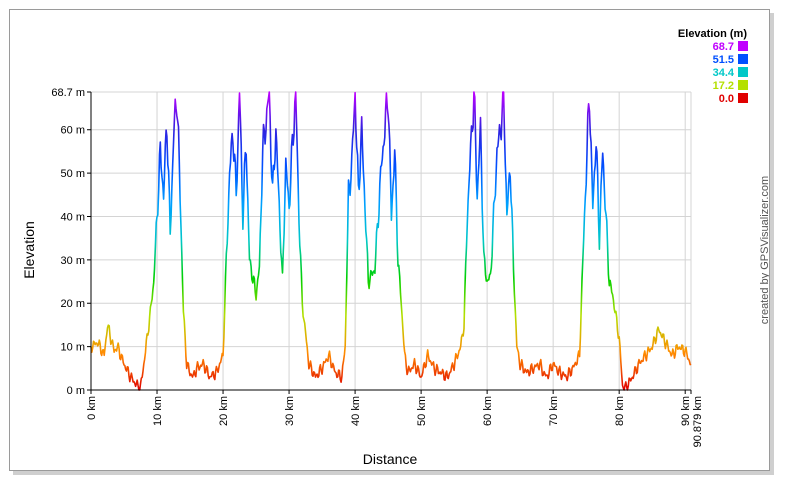 The height and width of the screenshot is (484, 785). I want to click on y-tick-label: 20 m, so click(73, 304).